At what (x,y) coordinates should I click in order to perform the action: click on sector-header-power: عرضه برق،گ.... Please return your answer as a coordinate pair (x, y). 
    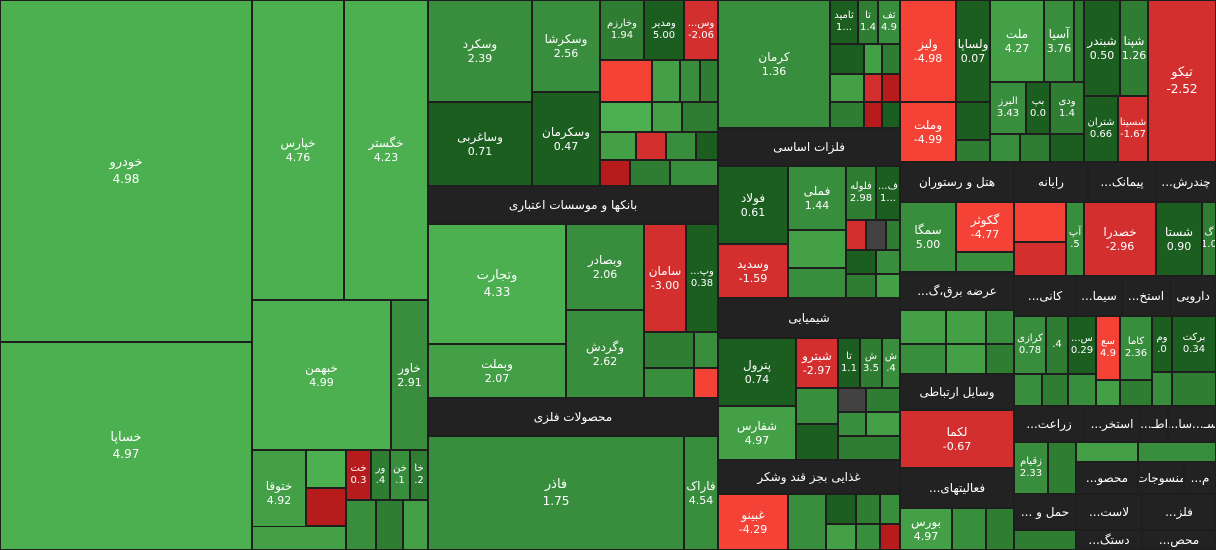
    Looking at the image, I should click on (957, 291).